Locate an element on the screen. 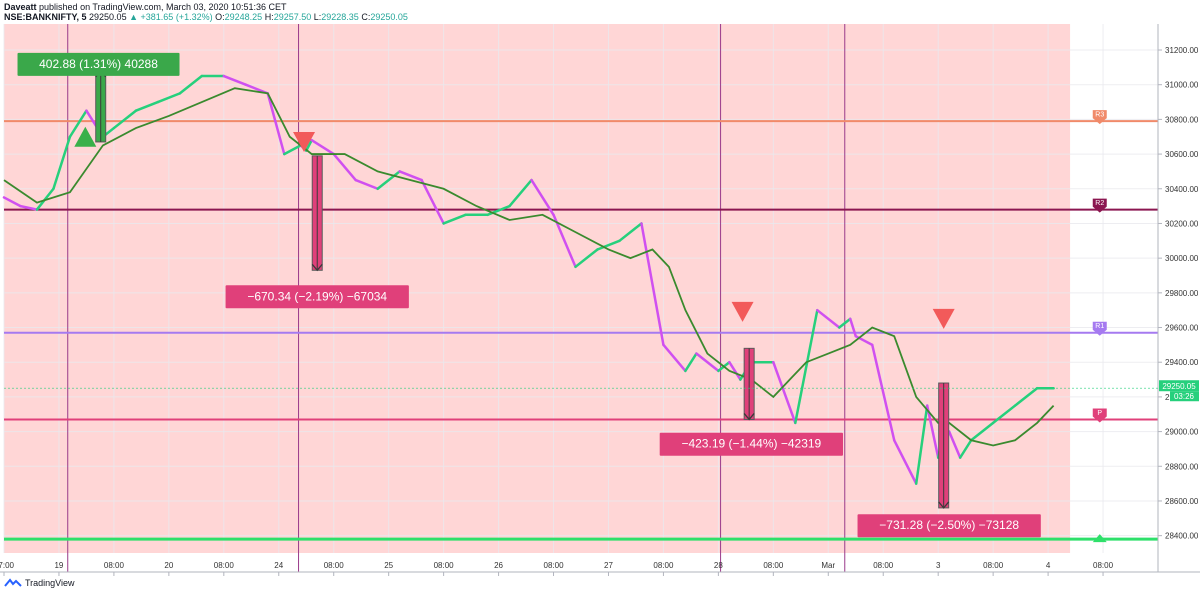 The width and height of the screenshot is (1200, 594). support-marker-icon is located at coordinates (1099, 538).